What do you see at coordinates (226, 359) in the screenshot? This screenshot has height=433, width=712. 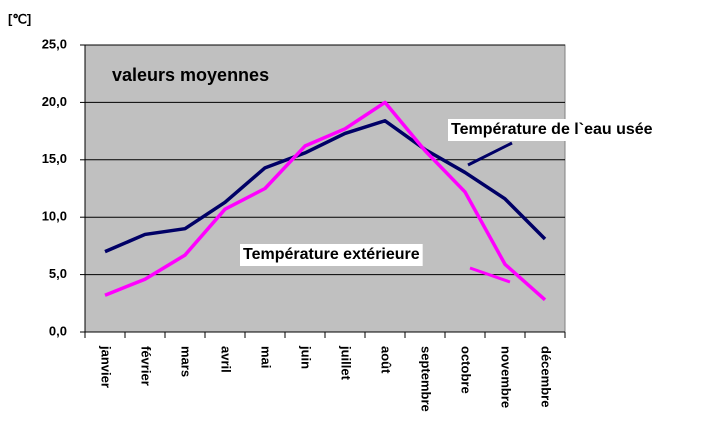 I see `x-tick-label: avril` at bounding box center [226, 359].